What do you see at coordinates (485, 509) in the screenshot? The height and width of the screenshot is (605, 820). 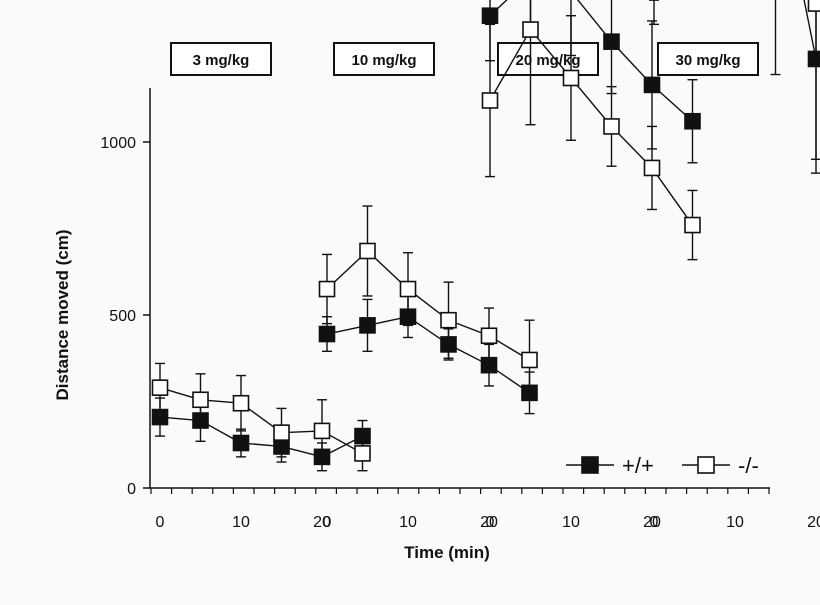 I see `x-axis: 01020010200102001020` at bounding box center [485, 509].